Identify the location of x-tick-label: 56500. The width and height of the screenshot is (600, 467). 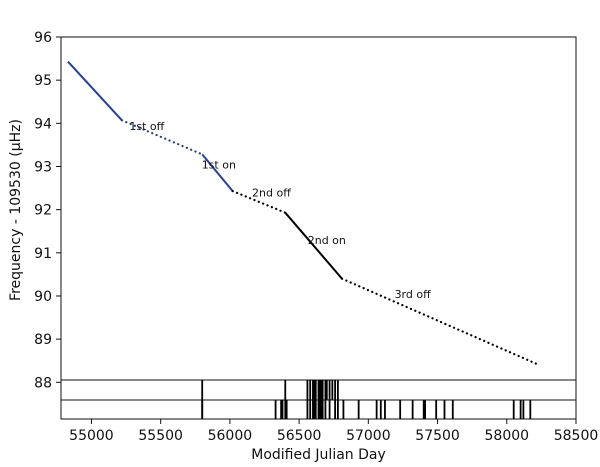
(299, 436).